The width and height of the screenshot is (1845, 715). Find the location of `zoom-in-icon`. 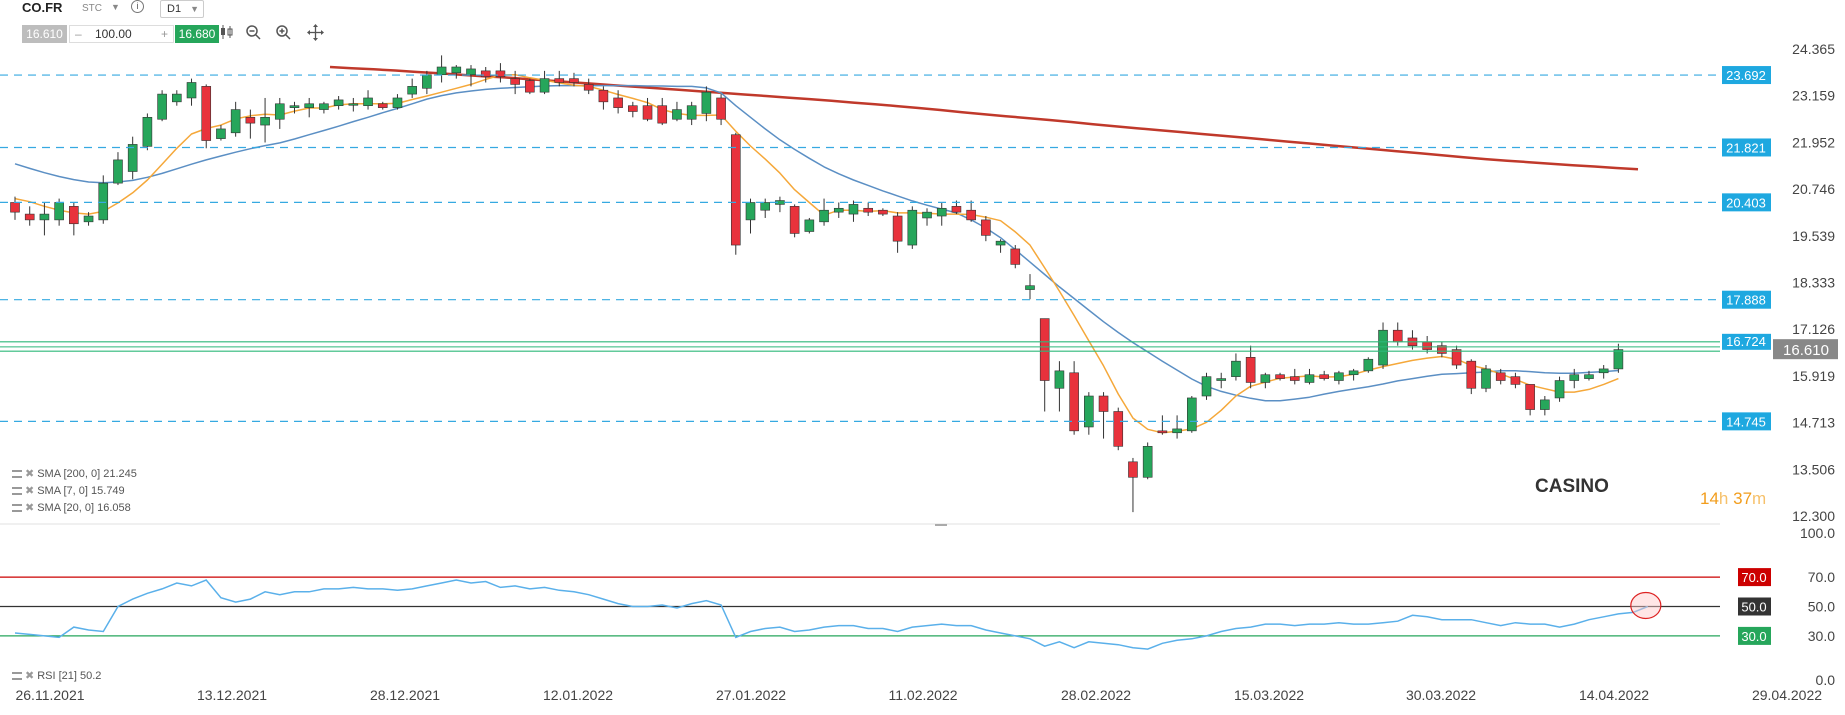

zoom-in-icon is located at coordinates (283, 32).